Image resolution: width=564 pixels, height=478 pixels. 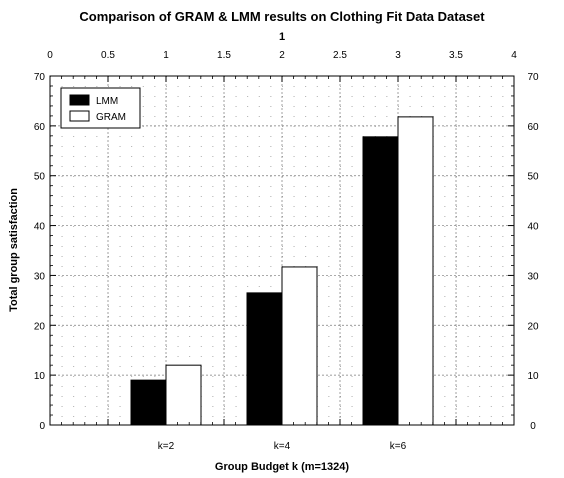 What do you see at coordinates (282, 37) in the screenshot?
I see `top-axis-label: 1` at bounding box center [282, 37].